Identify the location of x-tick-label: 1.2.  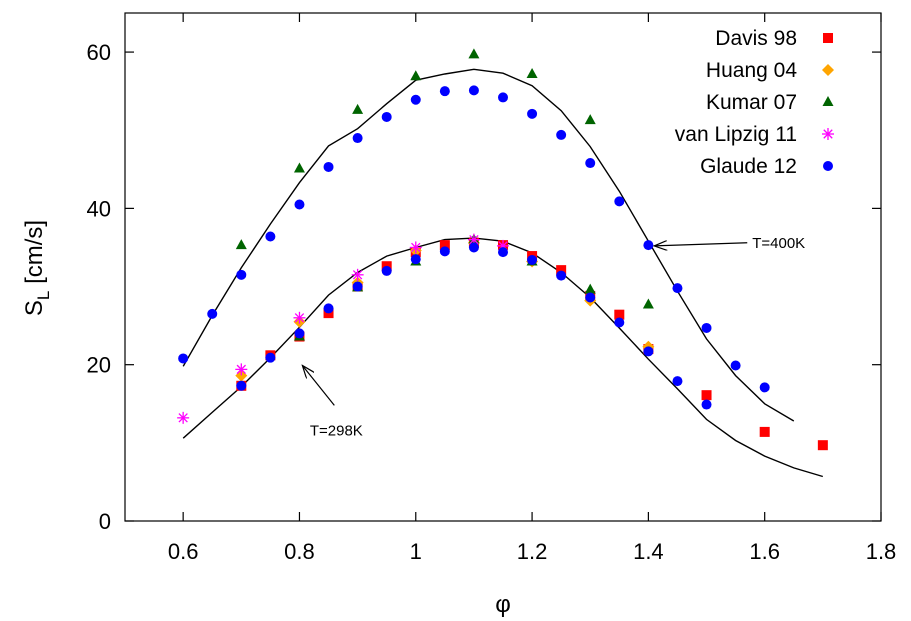
(532, 551).